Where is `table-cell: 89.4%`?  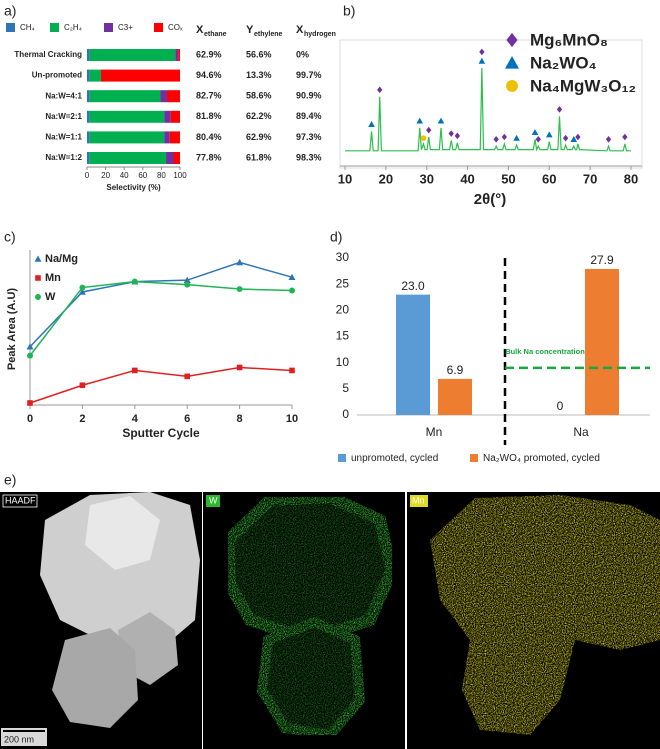 table-cell: 89.4% is located at coordinates (309, 116).